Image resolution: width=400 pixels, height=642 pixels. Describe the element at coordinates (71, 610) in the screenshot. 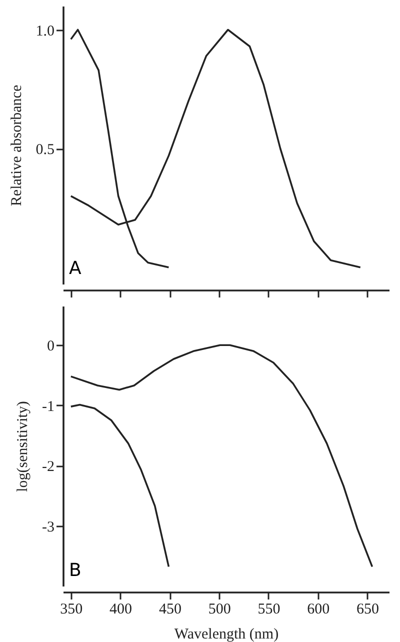

I see `x-tick-label: 350` at that location.